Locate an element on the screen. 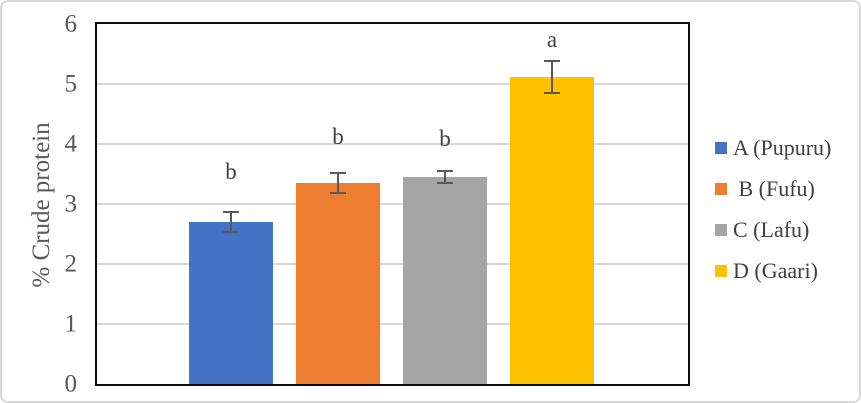 Image resolution: width=861 pixels, height=403 pixels. legend-item: D (Gaari) is located at coordinates (773, 271).